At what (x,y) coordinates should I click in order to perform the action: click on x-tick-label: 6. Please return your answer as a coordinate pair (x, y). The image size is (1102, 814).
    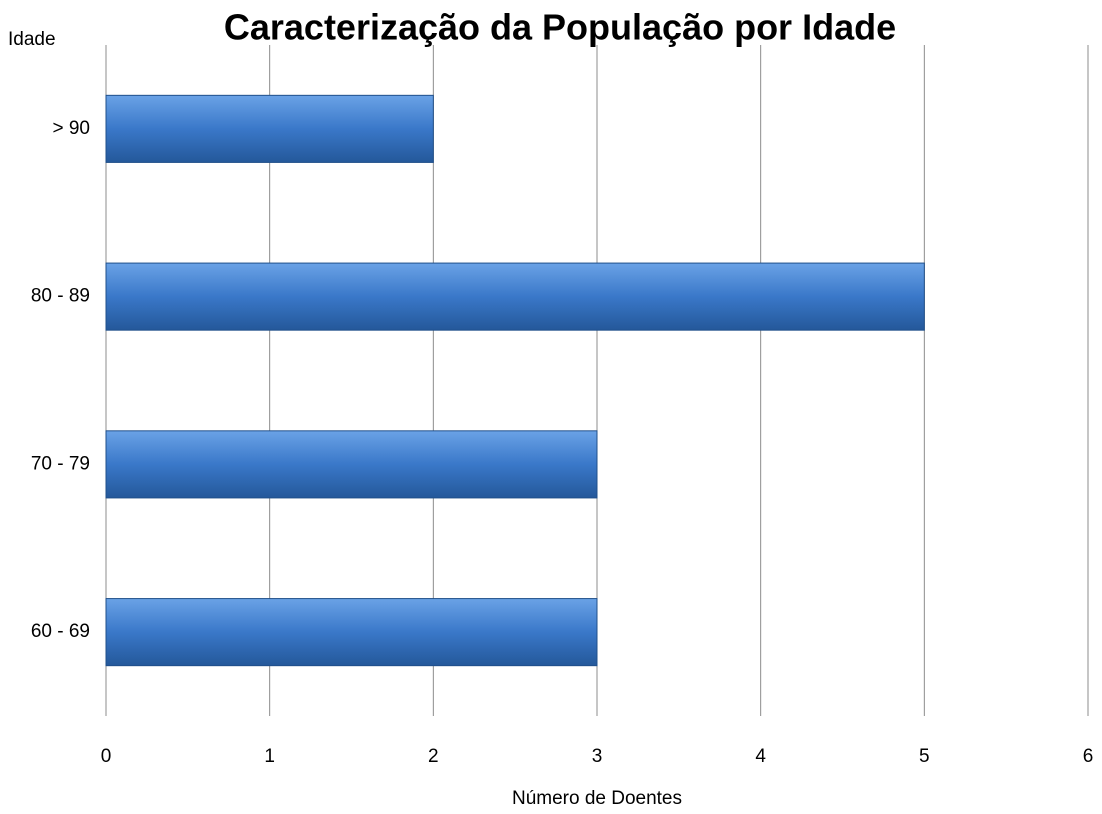
    Looking at the image, I should click on (1088, 756).